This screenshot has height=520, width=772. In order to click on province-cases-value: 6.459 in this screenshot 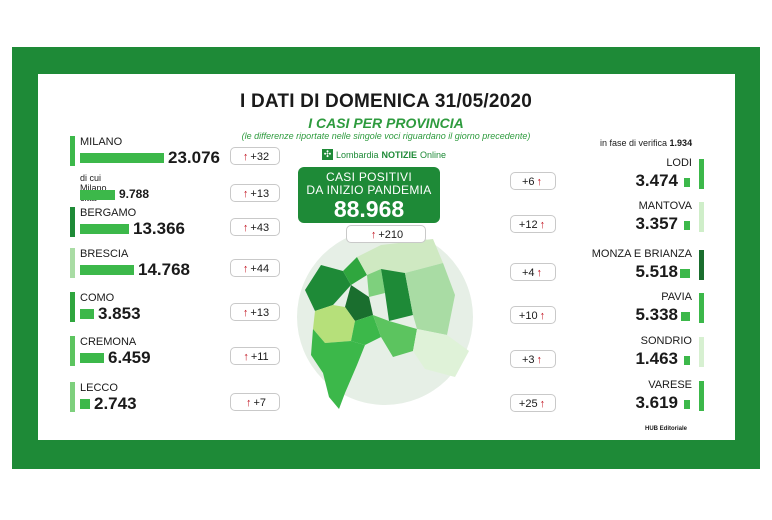, I will do `click(129, 357)`.